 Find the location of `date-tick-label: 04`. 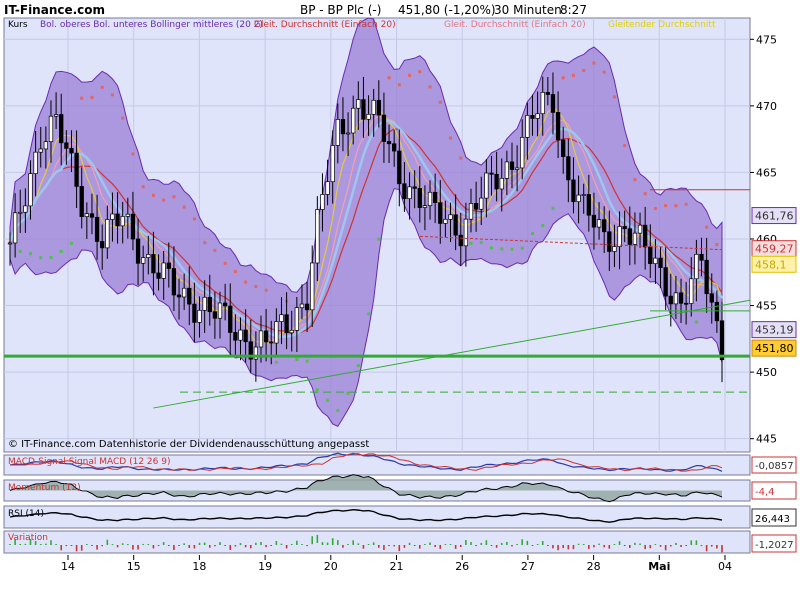

date-tick-label: 04 is located at coordinates (725, 566).